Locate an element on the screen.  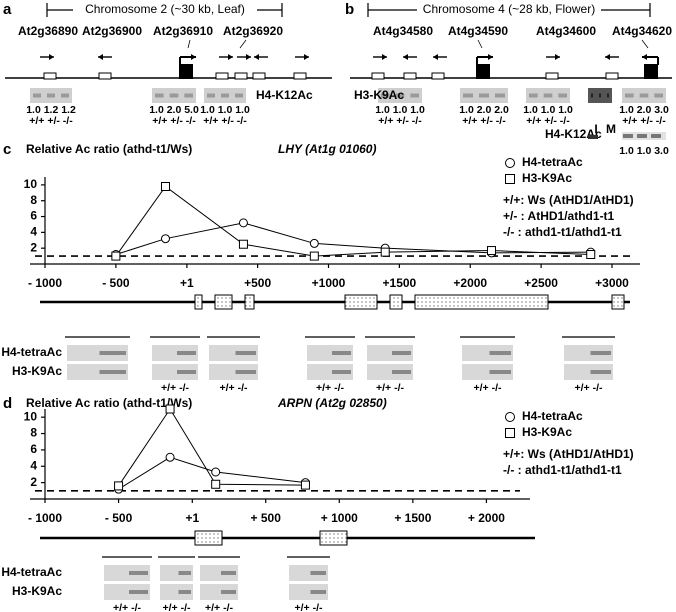
gel-row-label: H4-tetraAc is located at coordinates (31, 572).